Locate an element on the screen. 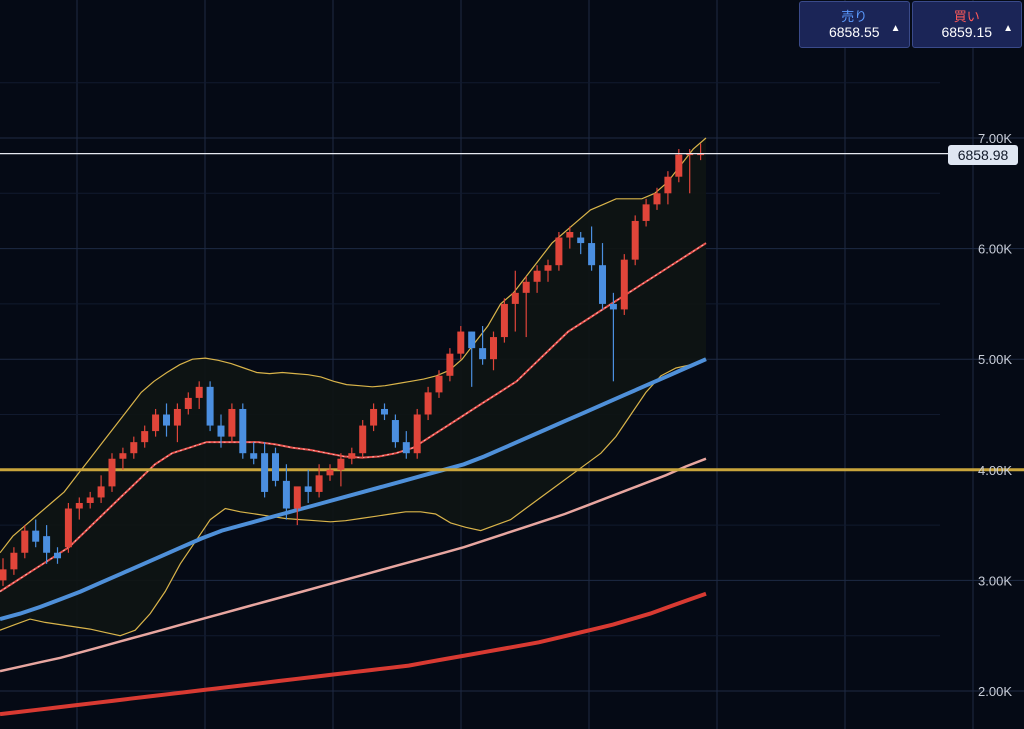 The height and width of the screenshot is (729, 1024). buy-label: 買い is located at coordinates (966, 16).